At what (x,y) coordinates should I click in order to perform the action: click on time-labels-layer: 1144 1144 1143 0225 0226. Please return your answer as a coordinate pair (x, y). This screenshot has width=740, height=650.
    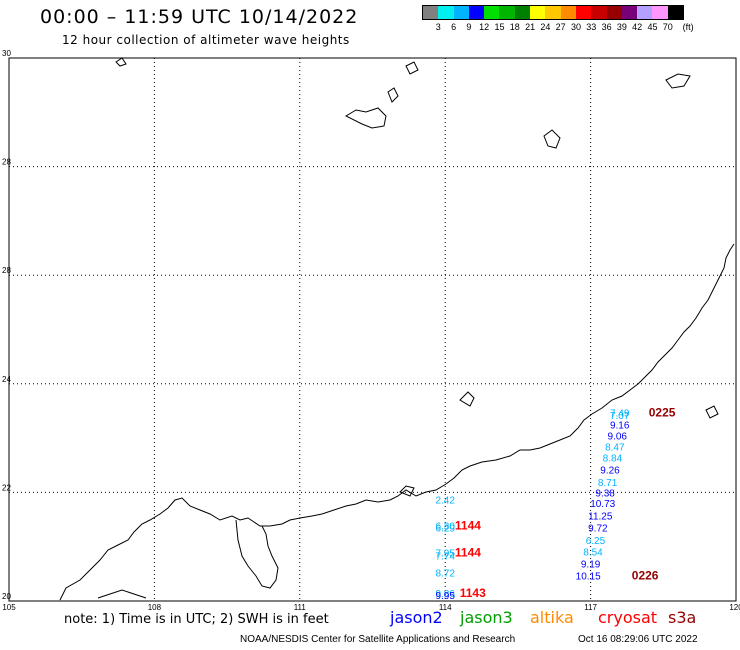
    Looking at the image, I should click on (565, 502).